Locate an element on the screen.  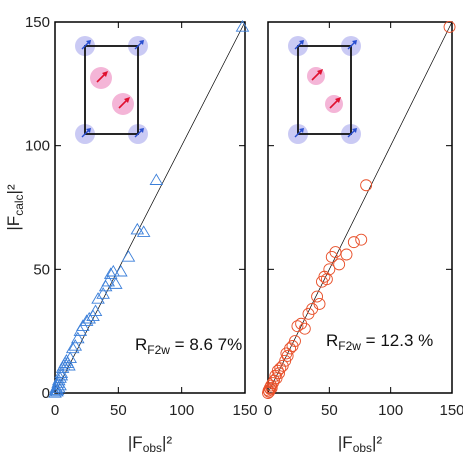
y-tick-label: 0 is located at coordinates (46, 393).